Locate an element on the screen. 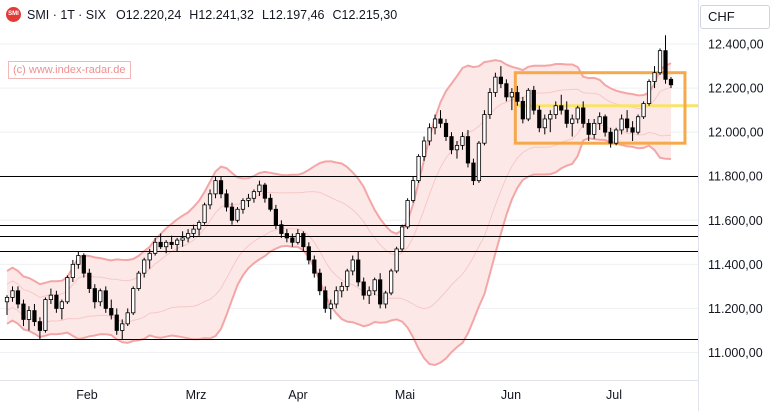  ohlc-low: L12.197,46 is located at coordinates (293, 14).